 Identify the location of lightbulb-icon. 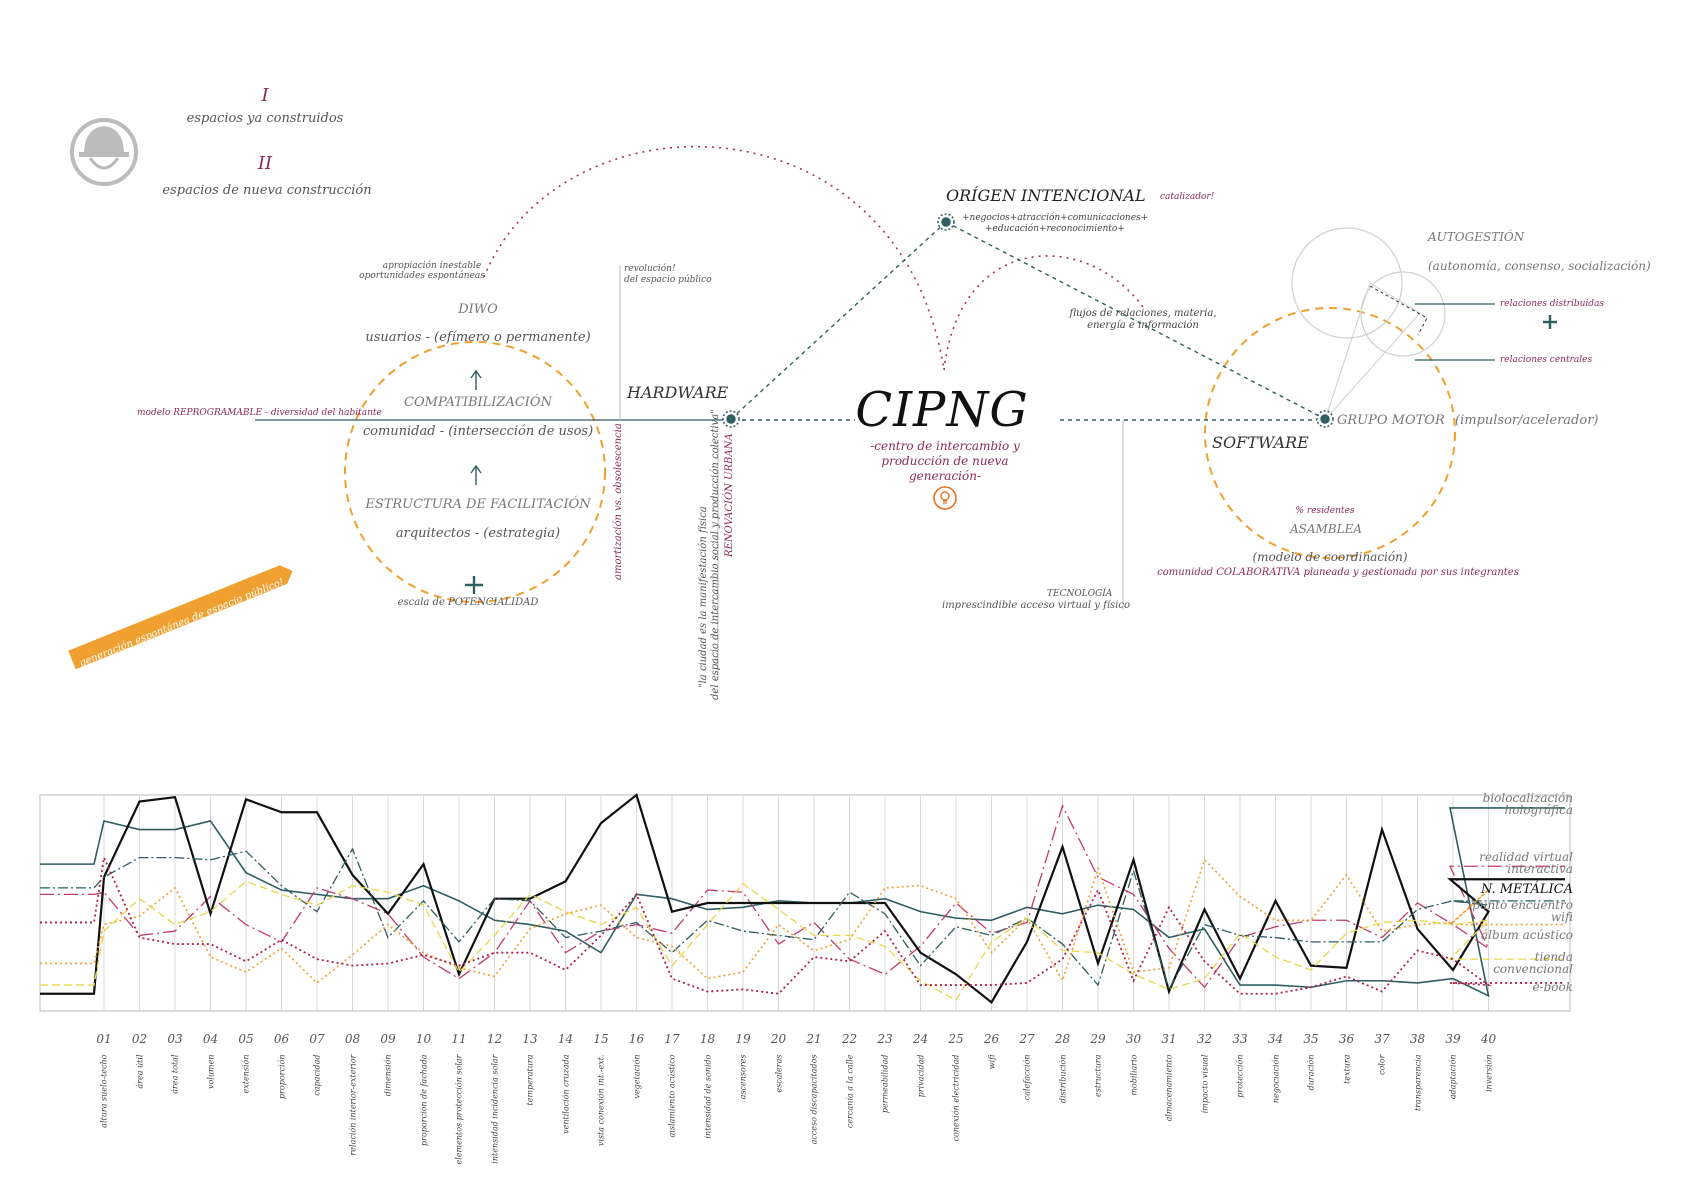
(945, 498).